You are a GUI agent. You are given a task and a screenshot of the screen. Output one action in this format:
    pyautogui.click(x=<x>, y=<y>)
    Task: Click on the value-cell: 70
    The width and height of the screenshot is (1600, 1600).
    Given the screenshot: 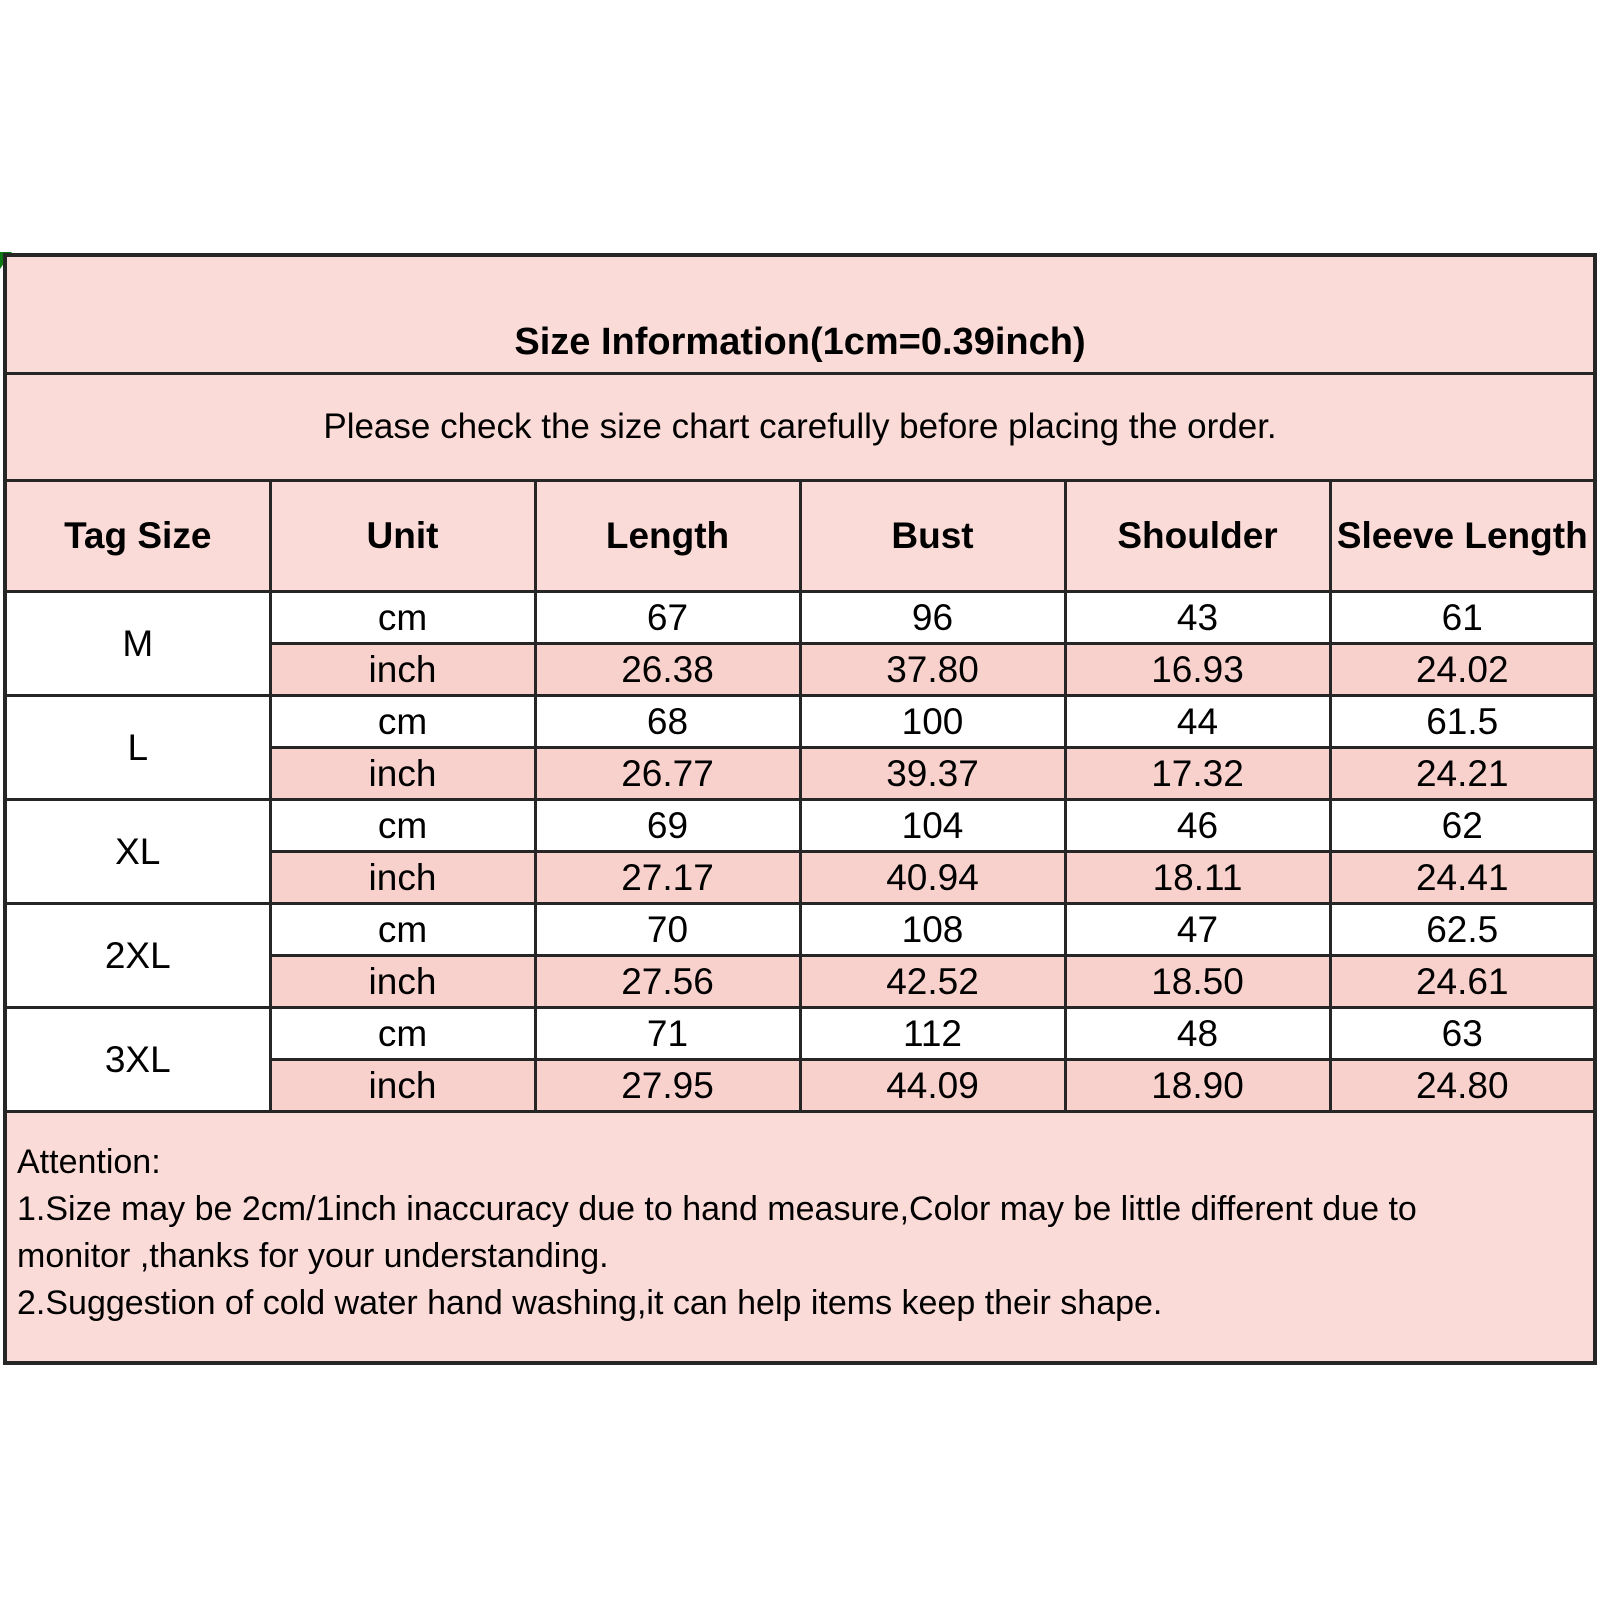 What is the action you would take?
    pyautogui.click(x=667, y=929)
    